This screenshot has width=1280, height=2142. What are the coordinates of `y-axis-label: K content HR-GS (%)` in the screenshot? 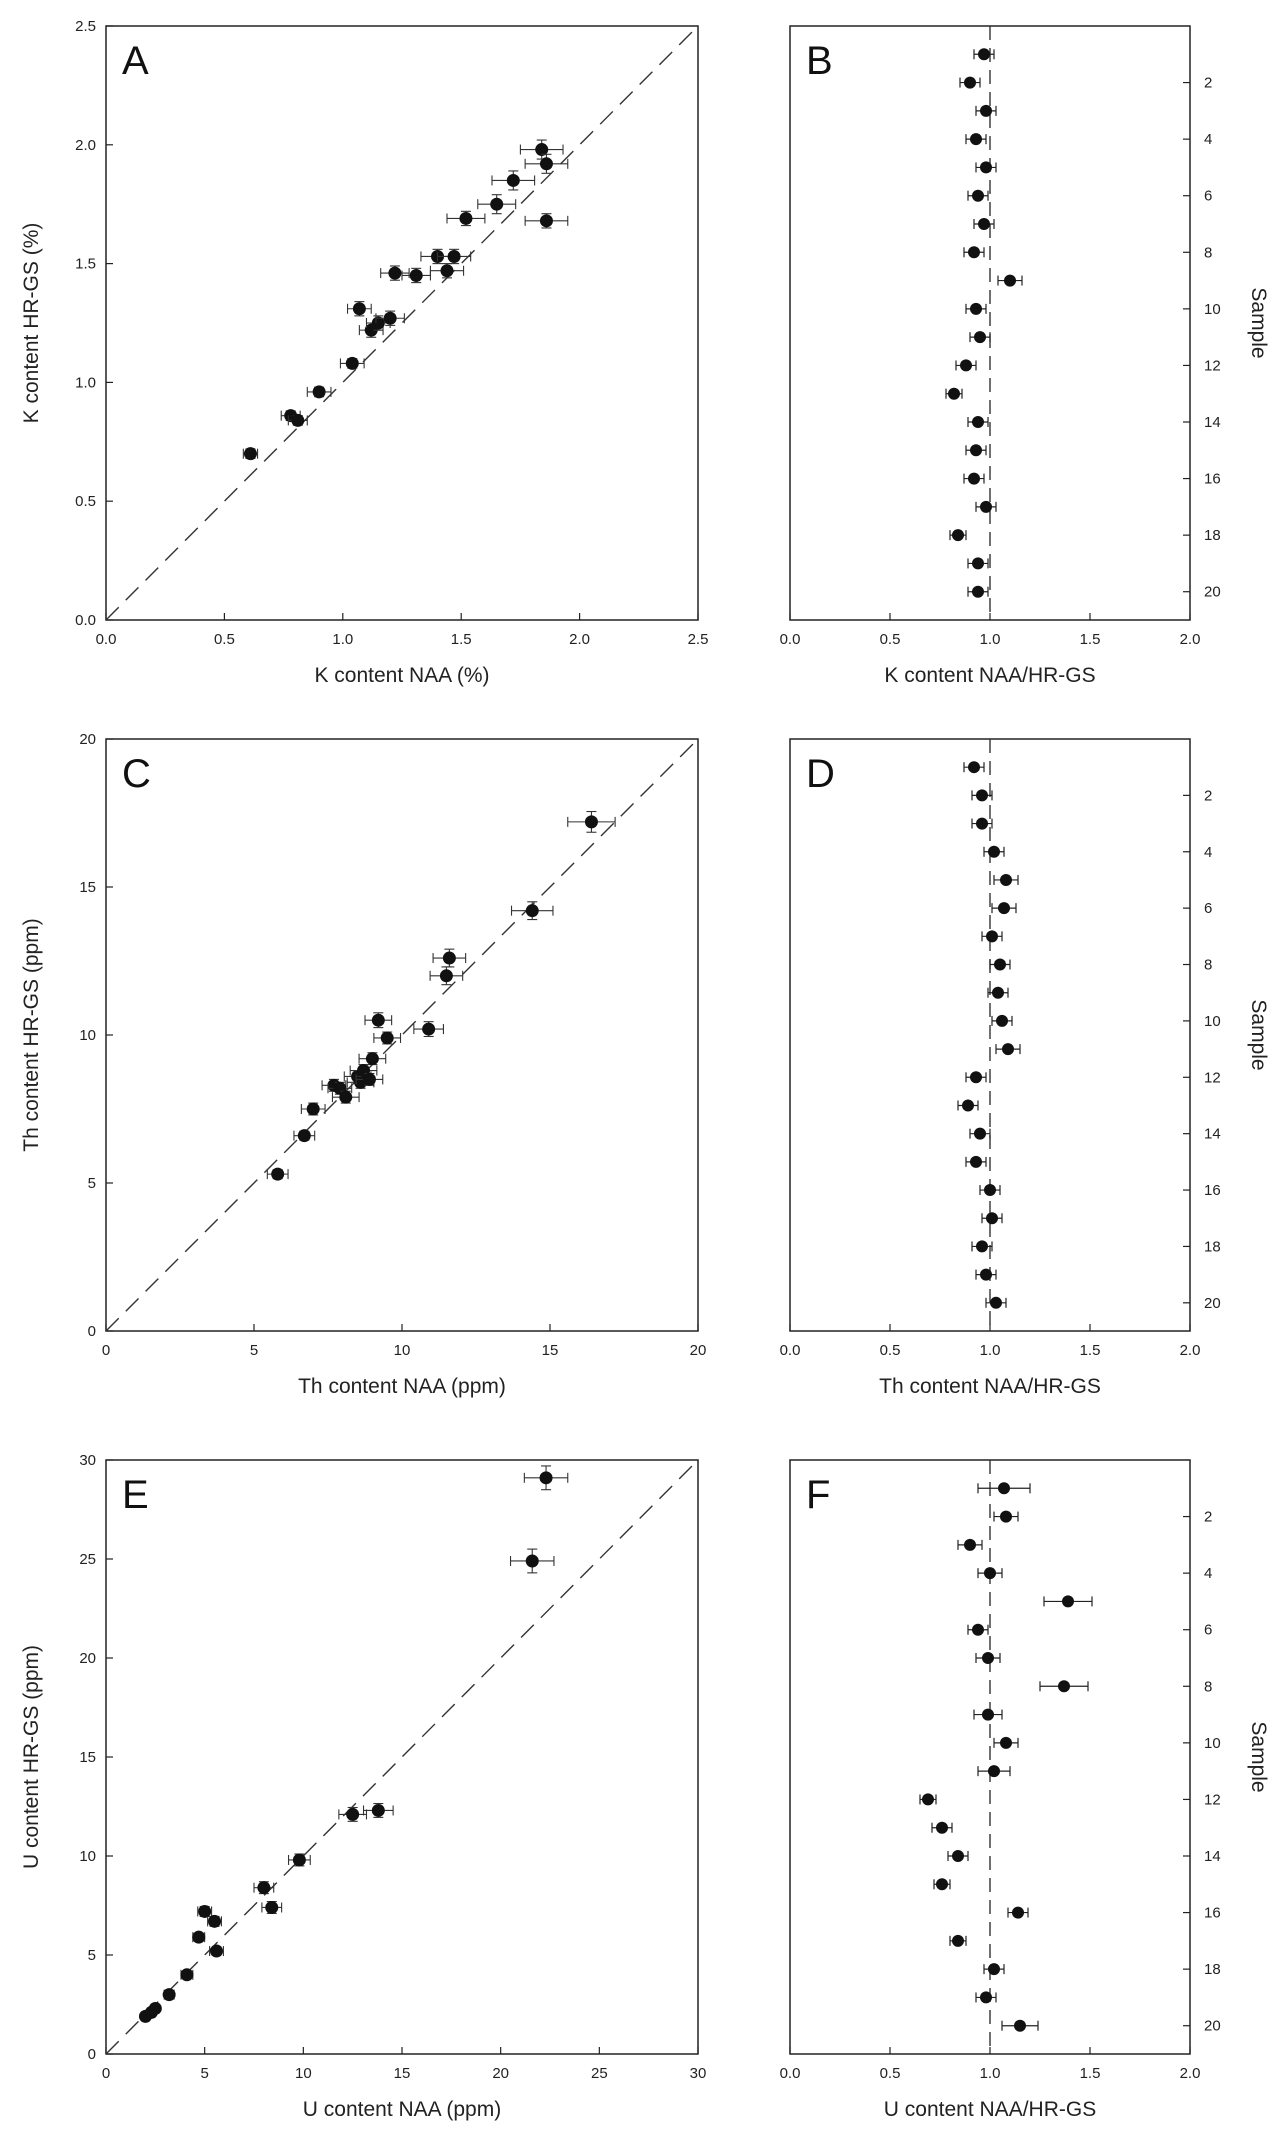 It's located at (31, 323).